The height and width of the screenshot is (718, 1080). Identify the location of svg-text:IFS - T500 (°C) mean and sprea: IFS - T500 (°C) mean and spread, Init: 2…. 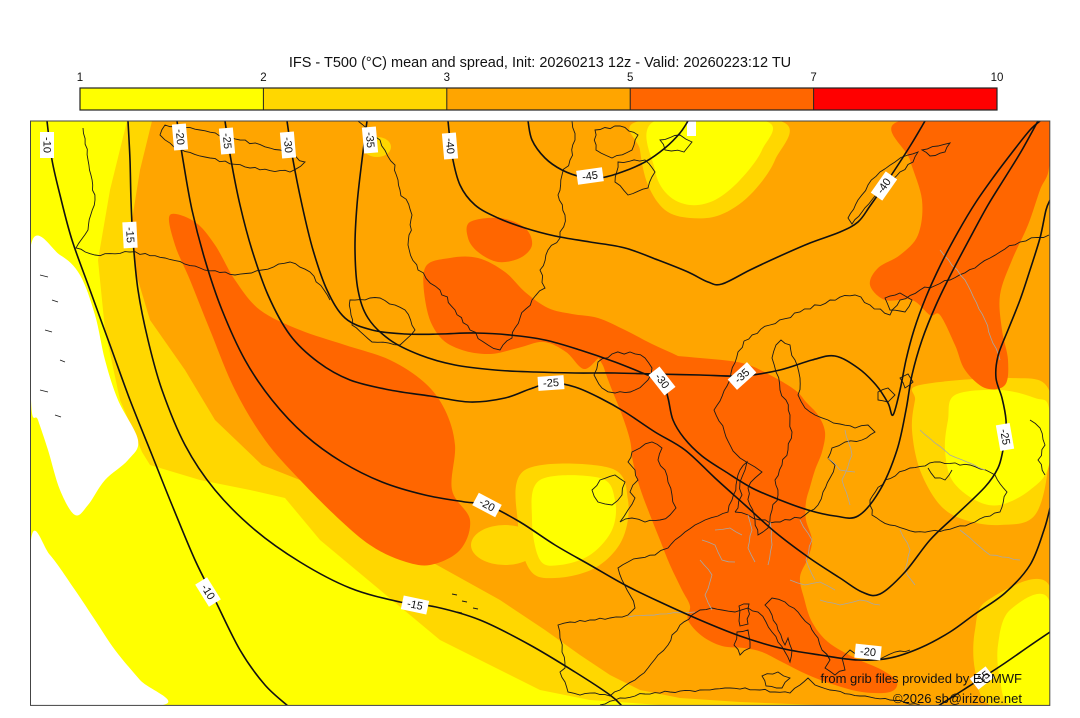
(540, 63).